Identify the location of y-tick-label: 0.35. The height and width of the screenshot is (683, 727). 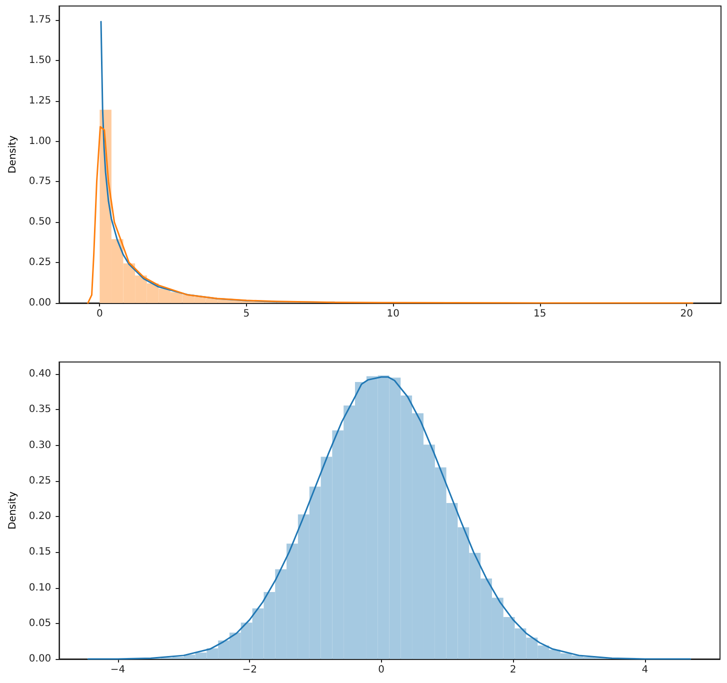
(40, 410).